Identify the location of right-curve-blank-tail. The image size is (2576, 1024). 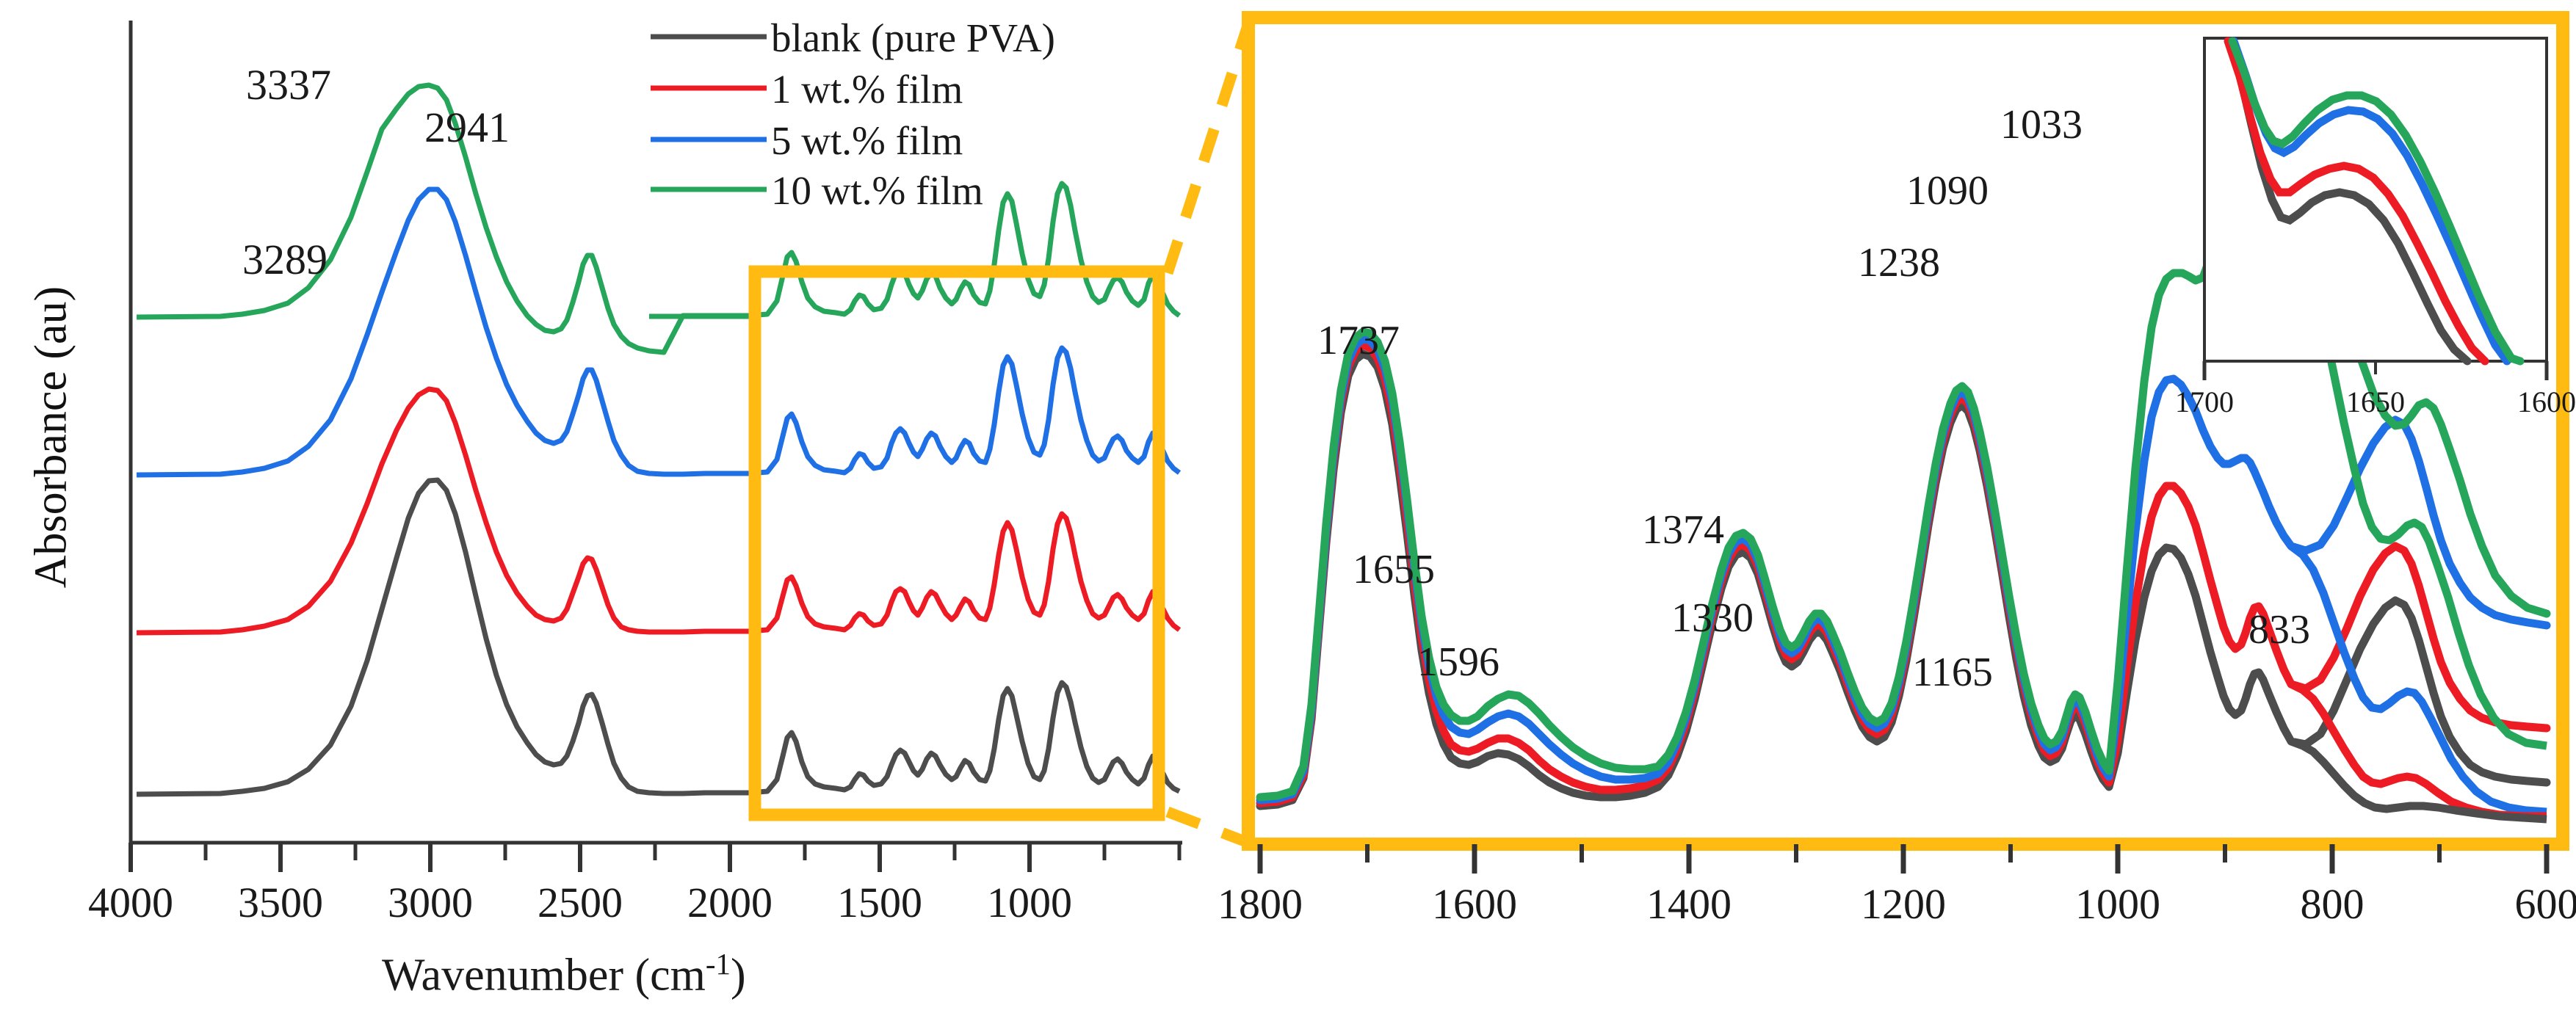
(2418, 780).